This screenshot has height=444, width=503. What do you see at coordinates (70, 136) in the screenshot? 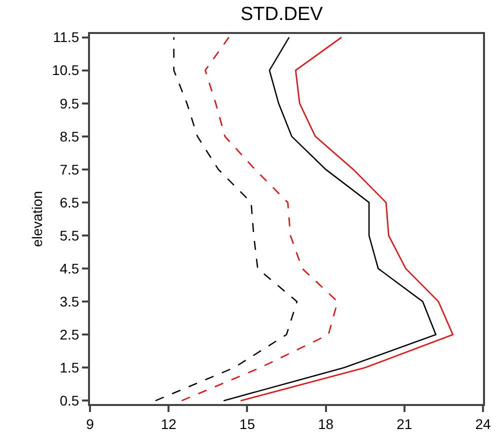
I see `y-tick-label: 8.5` at bounding box center [70, 136].